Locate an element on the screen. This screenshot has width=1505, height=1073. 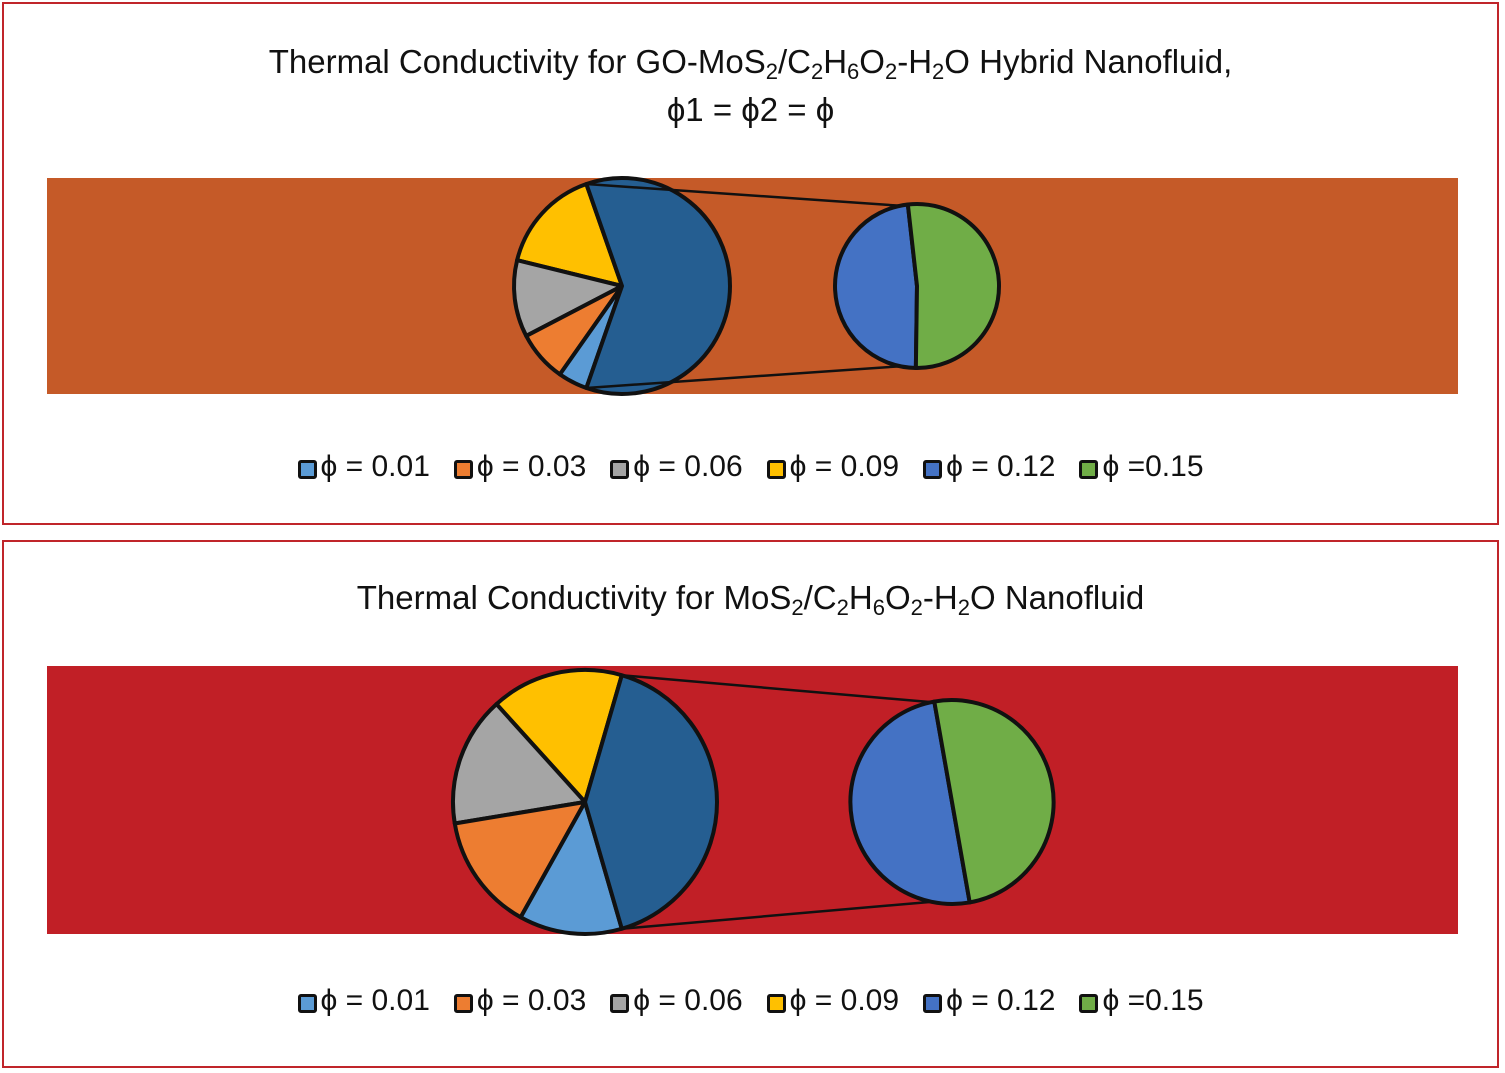
chart-title-line2: ϕ1 = ϕ2 = ϕ is located at coordinates (750, 109).